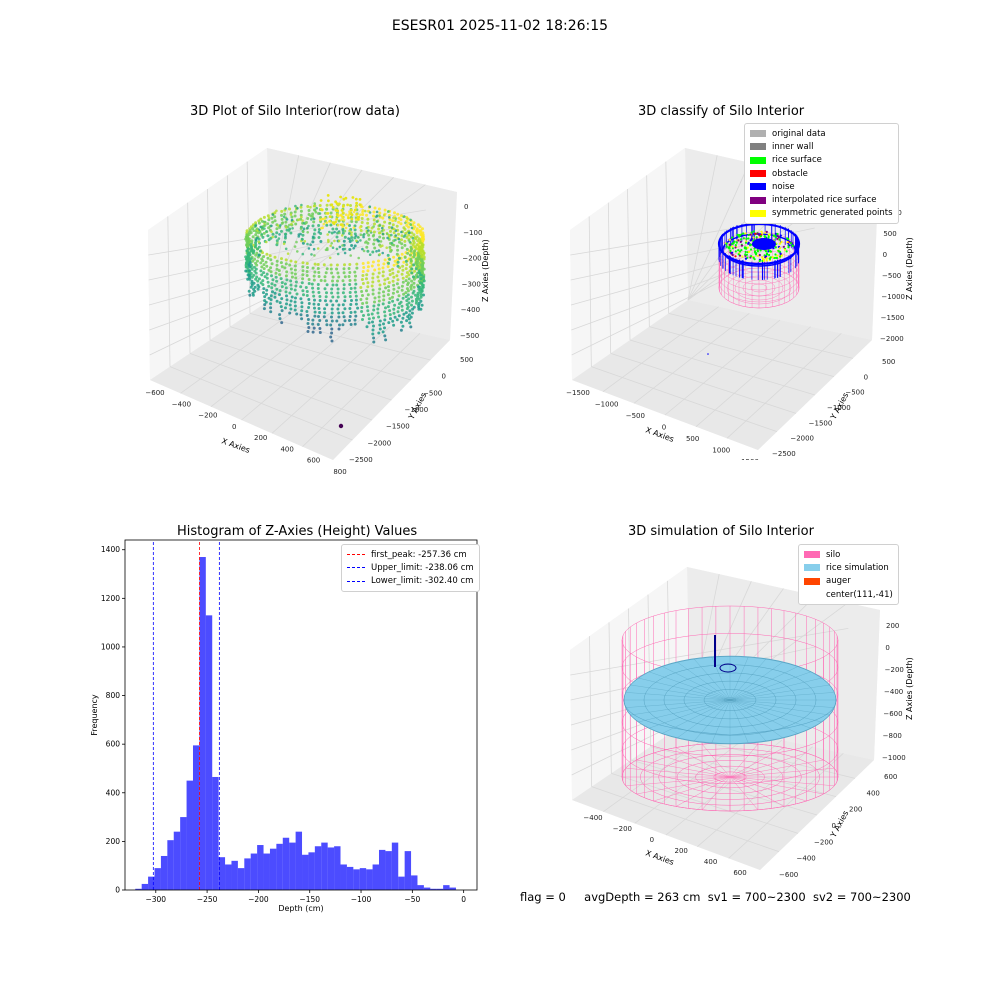 The image size is (1000, 1000). What do you see at coordinates (297, 531) in the screenshot?
I see `histogram-title: Histogram of Z-Axies (Height) Values` at bounding box center [297, 531].